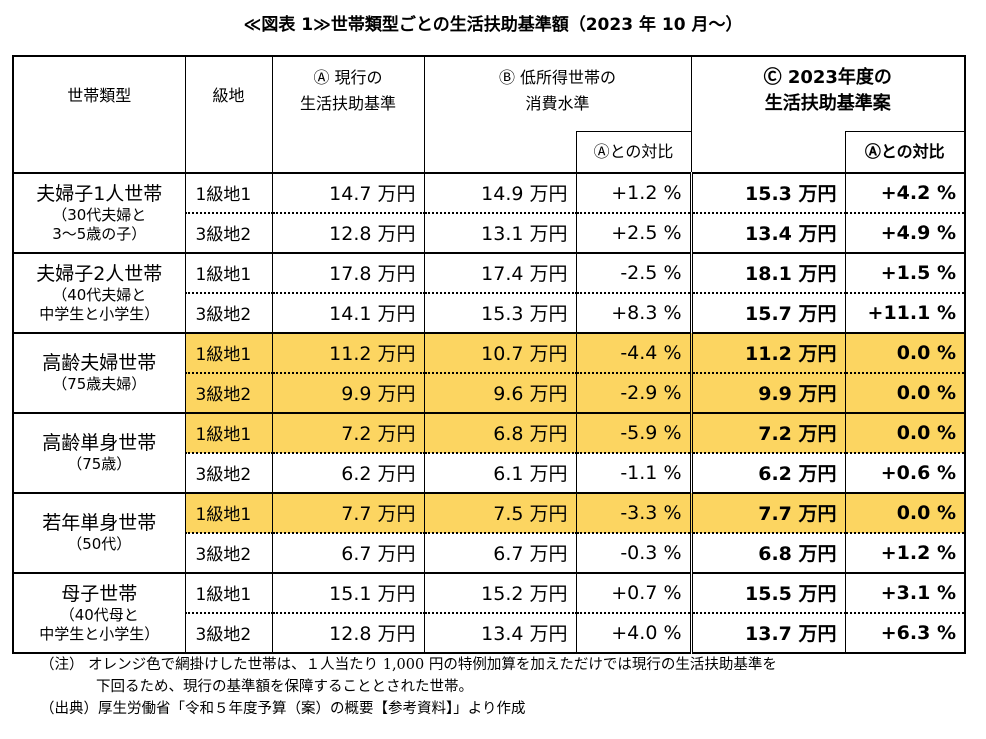 This screenshot has width=986, height=739. I want to click on household-type-desc: （40代母と, so click(99, 614).